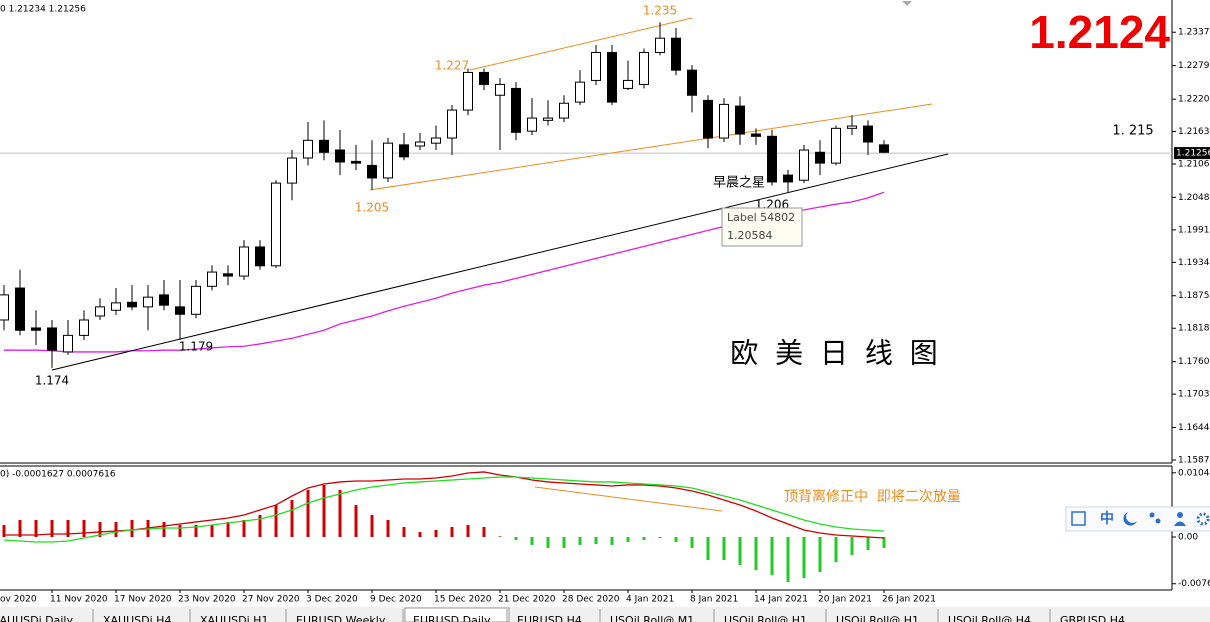 The width and height of the screenshot is (1210, 622). I want to click on price-header: 0 1.21234 1.21256, so click(43, 10).